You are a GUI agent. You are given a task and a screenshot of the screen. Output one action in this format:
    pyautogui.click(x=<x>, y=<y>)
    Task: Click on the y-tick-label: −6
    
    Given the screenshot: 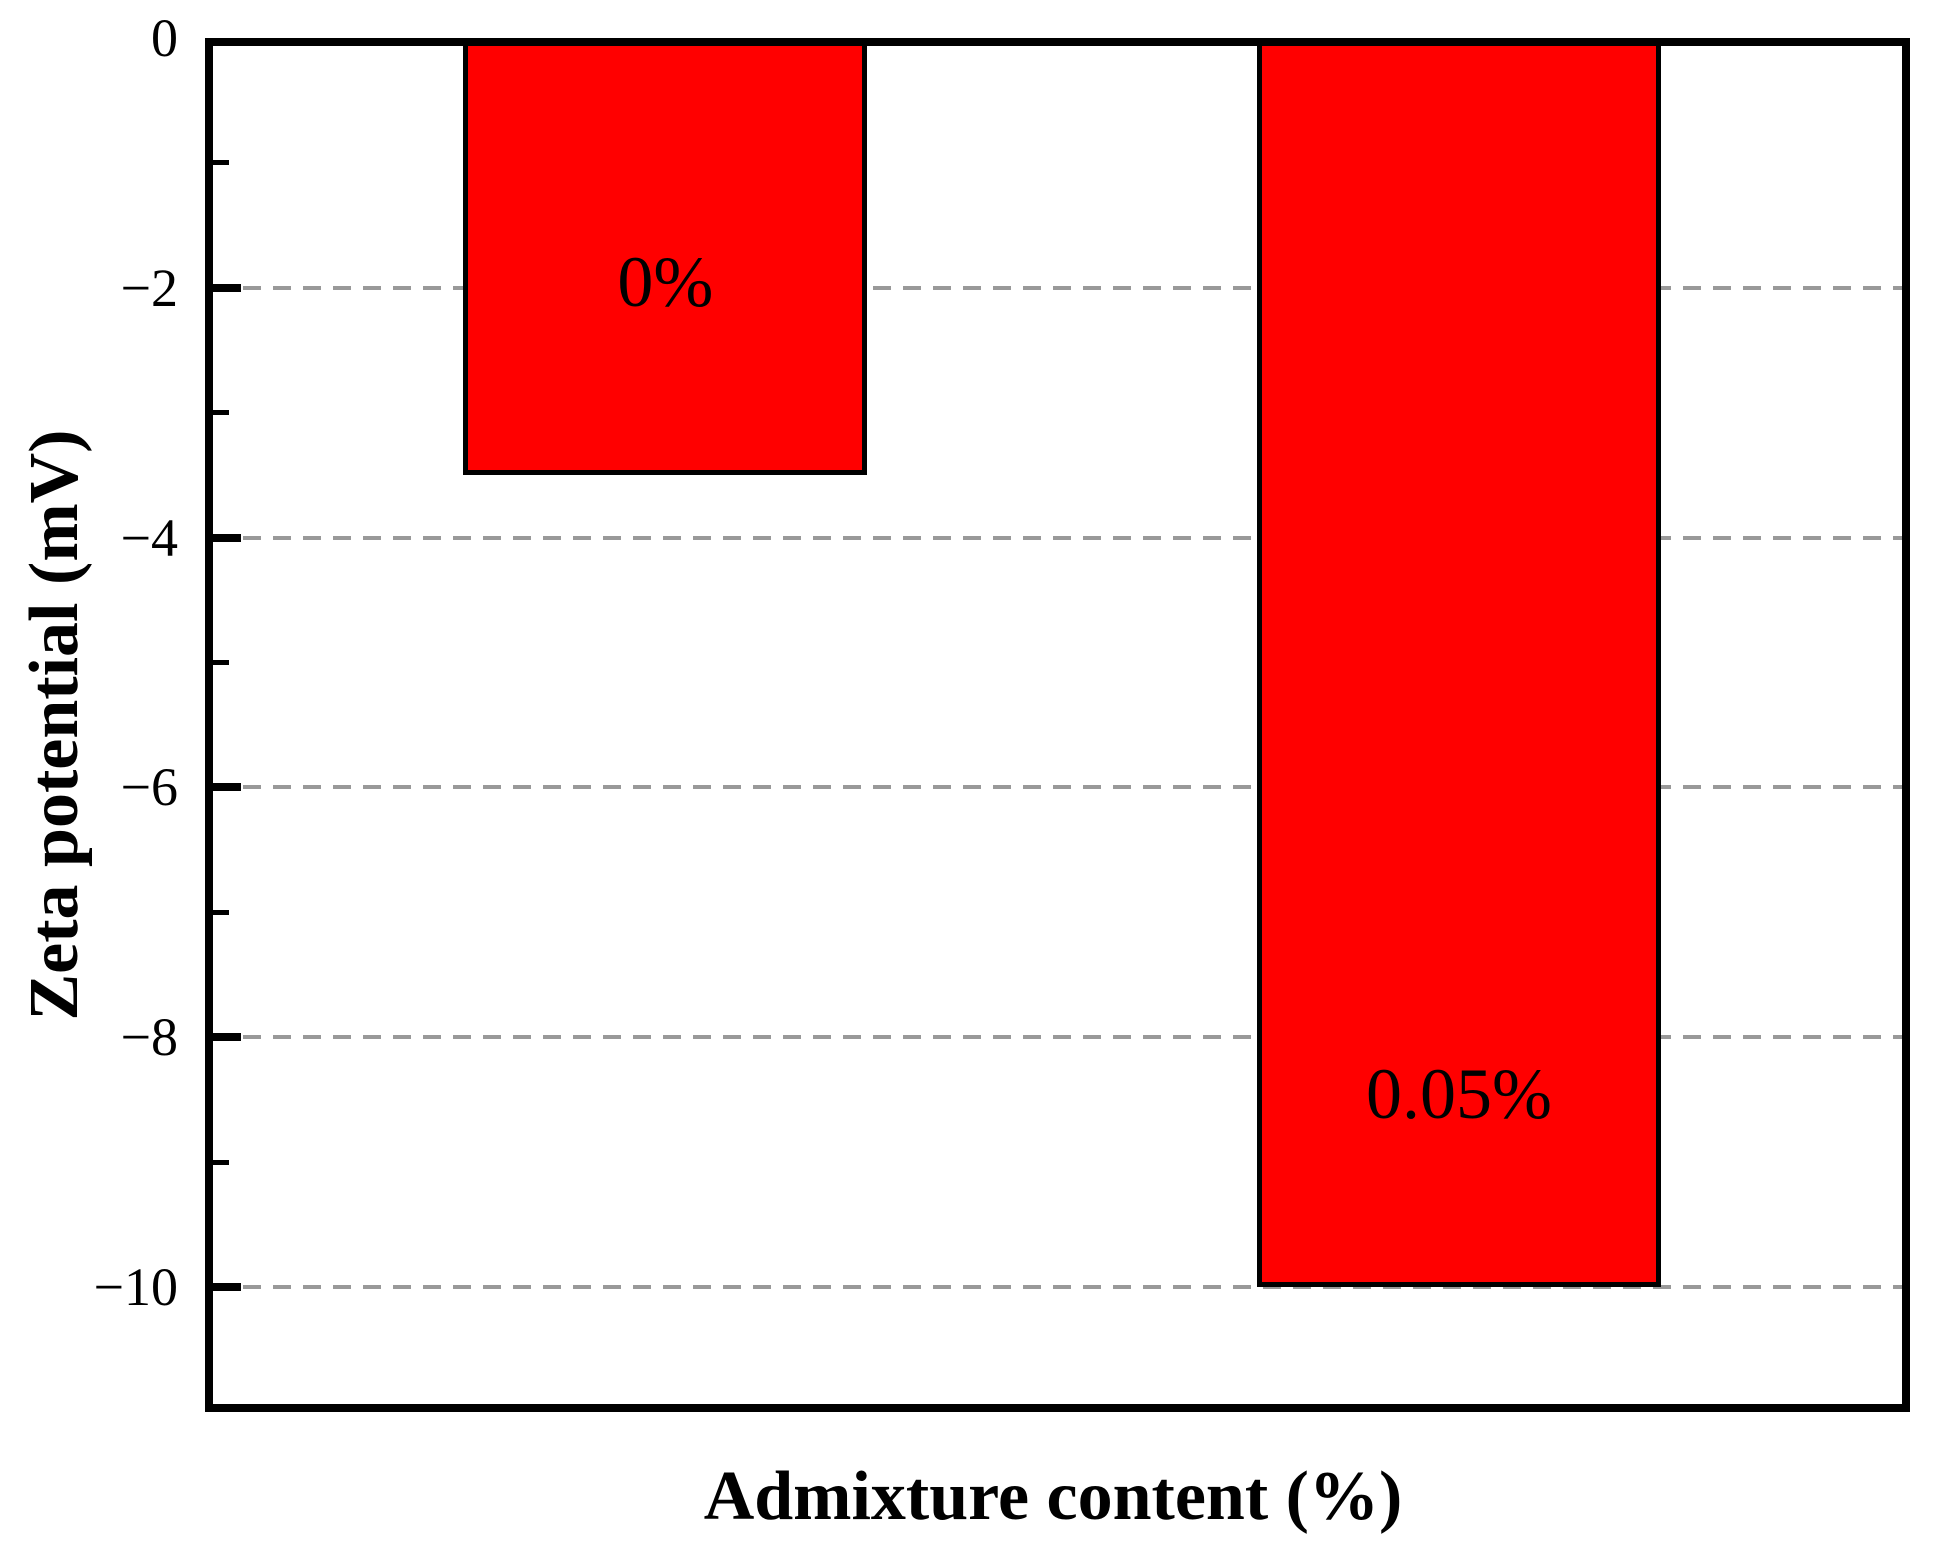 What is the action you would take?
    pyautogui.click(x=149, y=787)
    